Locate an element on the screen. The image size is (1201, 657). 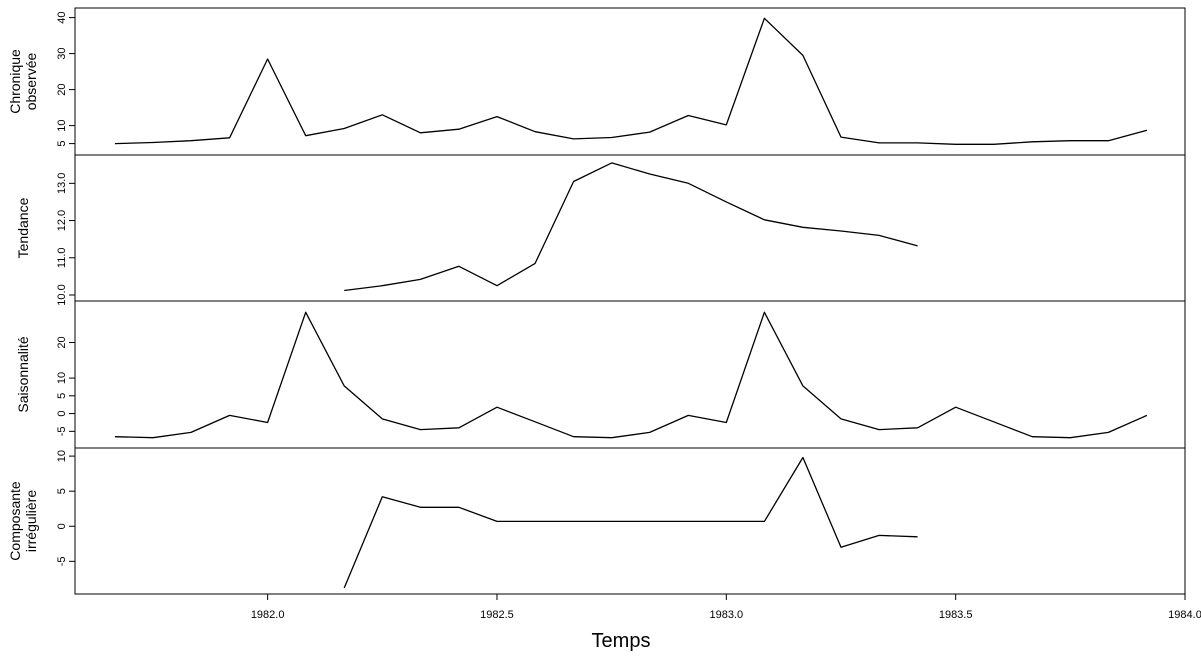
series-line-irregular is located at coordinates (630, 522).